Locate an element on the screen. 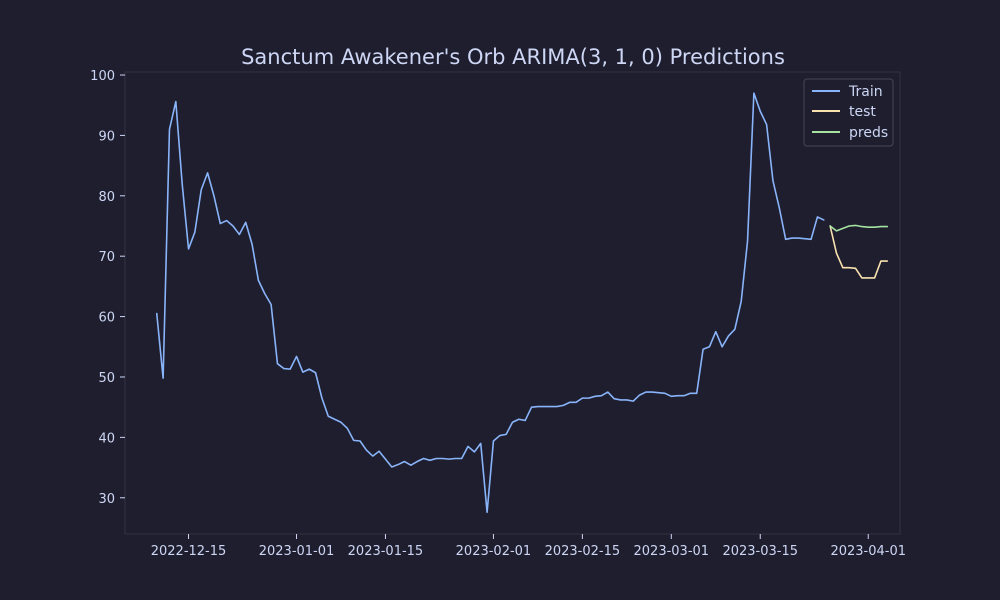  series-line-preds is located at coordinates (859, 228).